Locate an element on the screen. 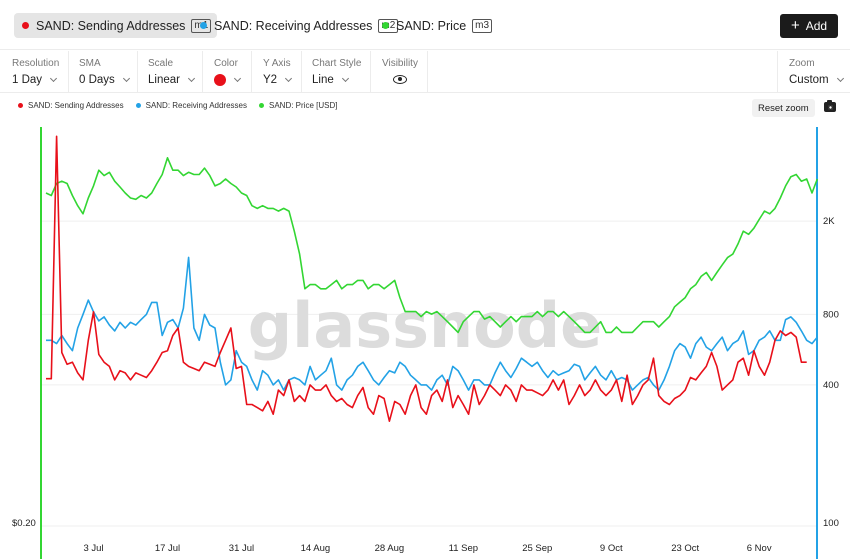 This screenshot has width=850, height=559. x-tick-7: 9 Oct is located at coordinates (611, 548).